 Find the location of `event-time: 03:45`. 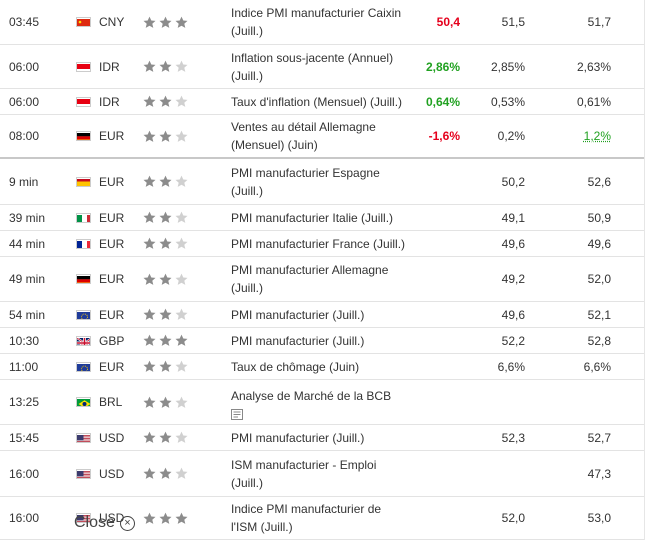

event-time: 03:45 is located at coordinates (39, 22).